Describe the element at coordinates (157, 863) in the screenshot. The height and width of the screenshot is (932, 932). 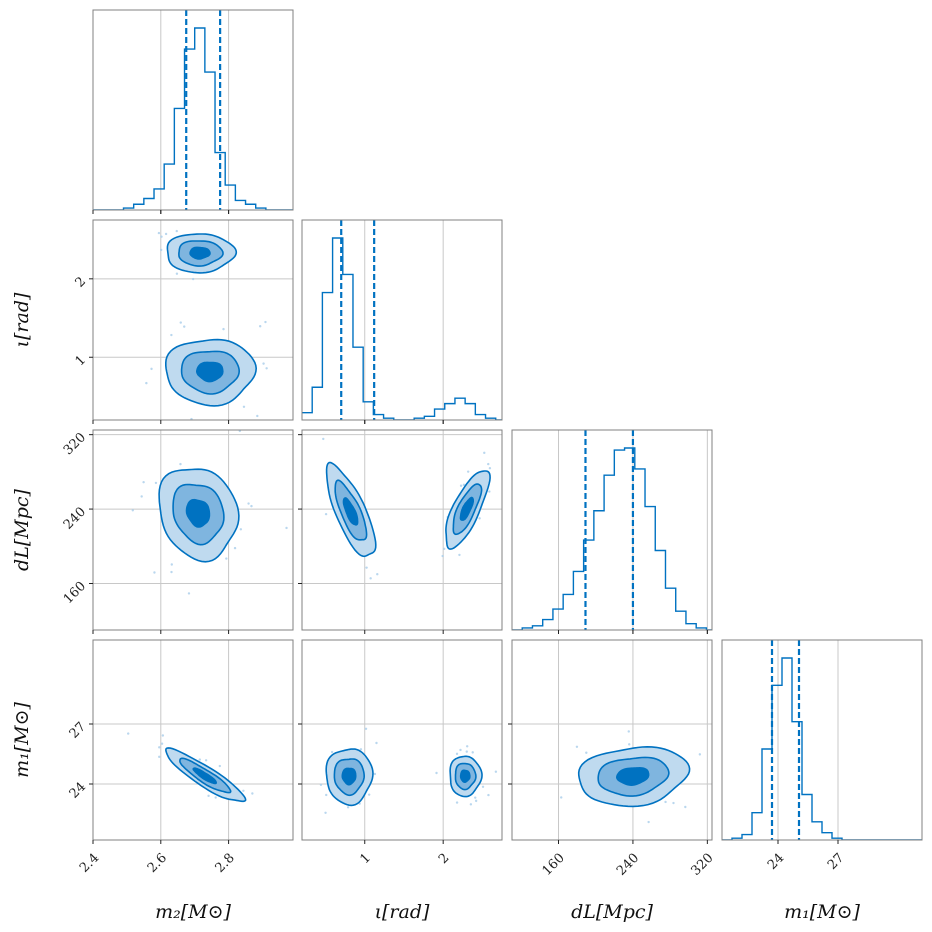
I see `x-tick-label: 2.6` at that location.